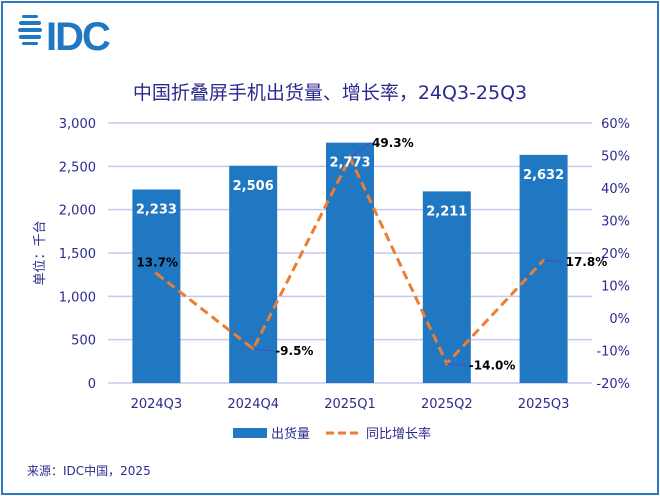 The height and width of the screenshot is (496, 660). Describe the element at coordinates (156, 273) in the screenshot. I see `line-point` at that location.